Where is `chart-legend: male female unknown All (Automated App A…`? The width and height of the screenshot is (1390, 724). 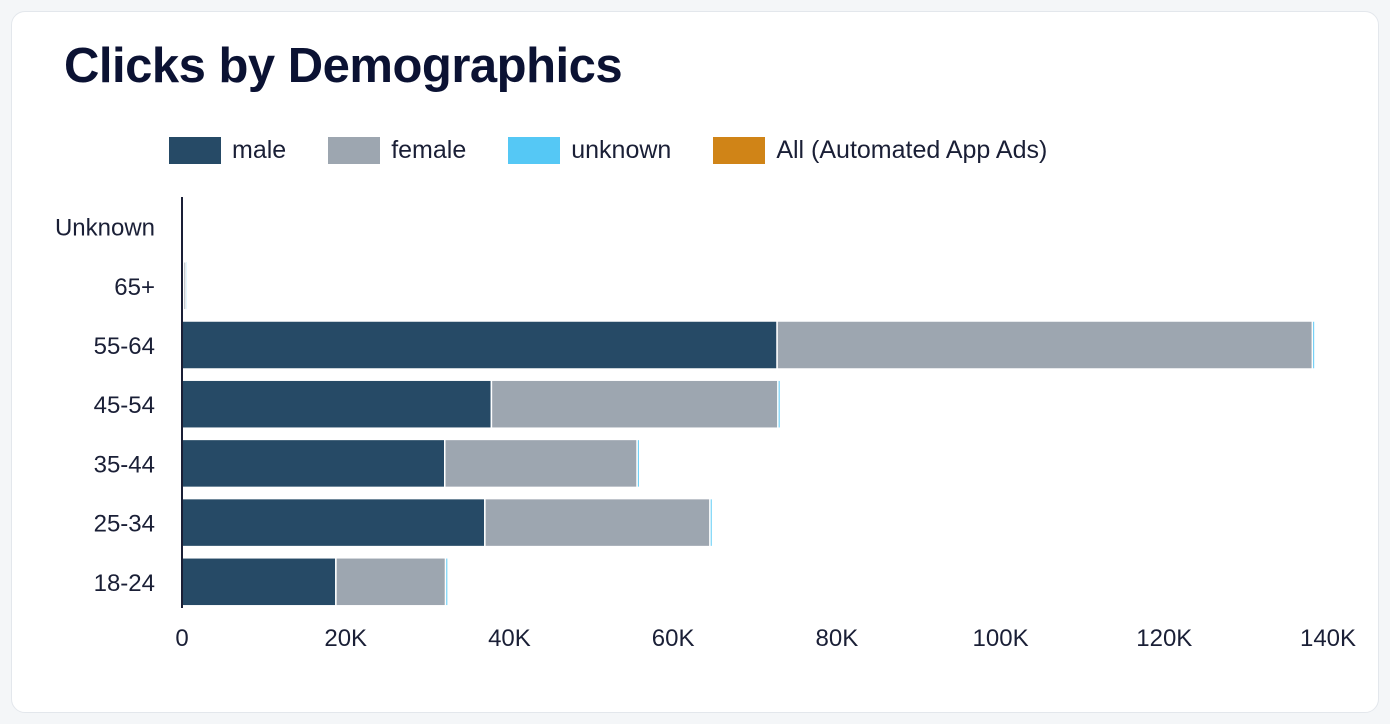
chart-legend: male female unknown All (Automated App A… is located at coordinates (629, 150).